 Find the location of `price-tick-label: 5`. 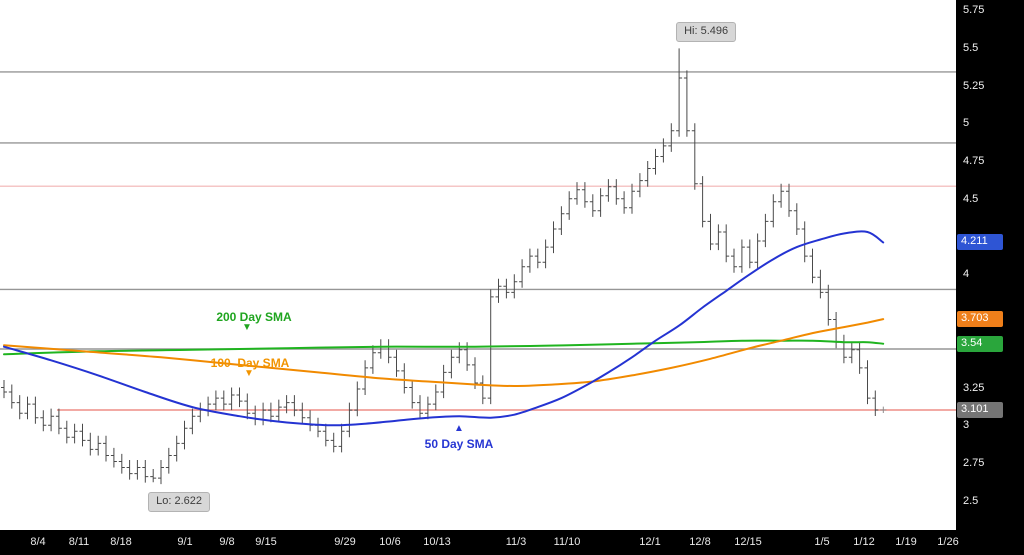

price-tick-label: 5 is located at coordinates (966, 123).